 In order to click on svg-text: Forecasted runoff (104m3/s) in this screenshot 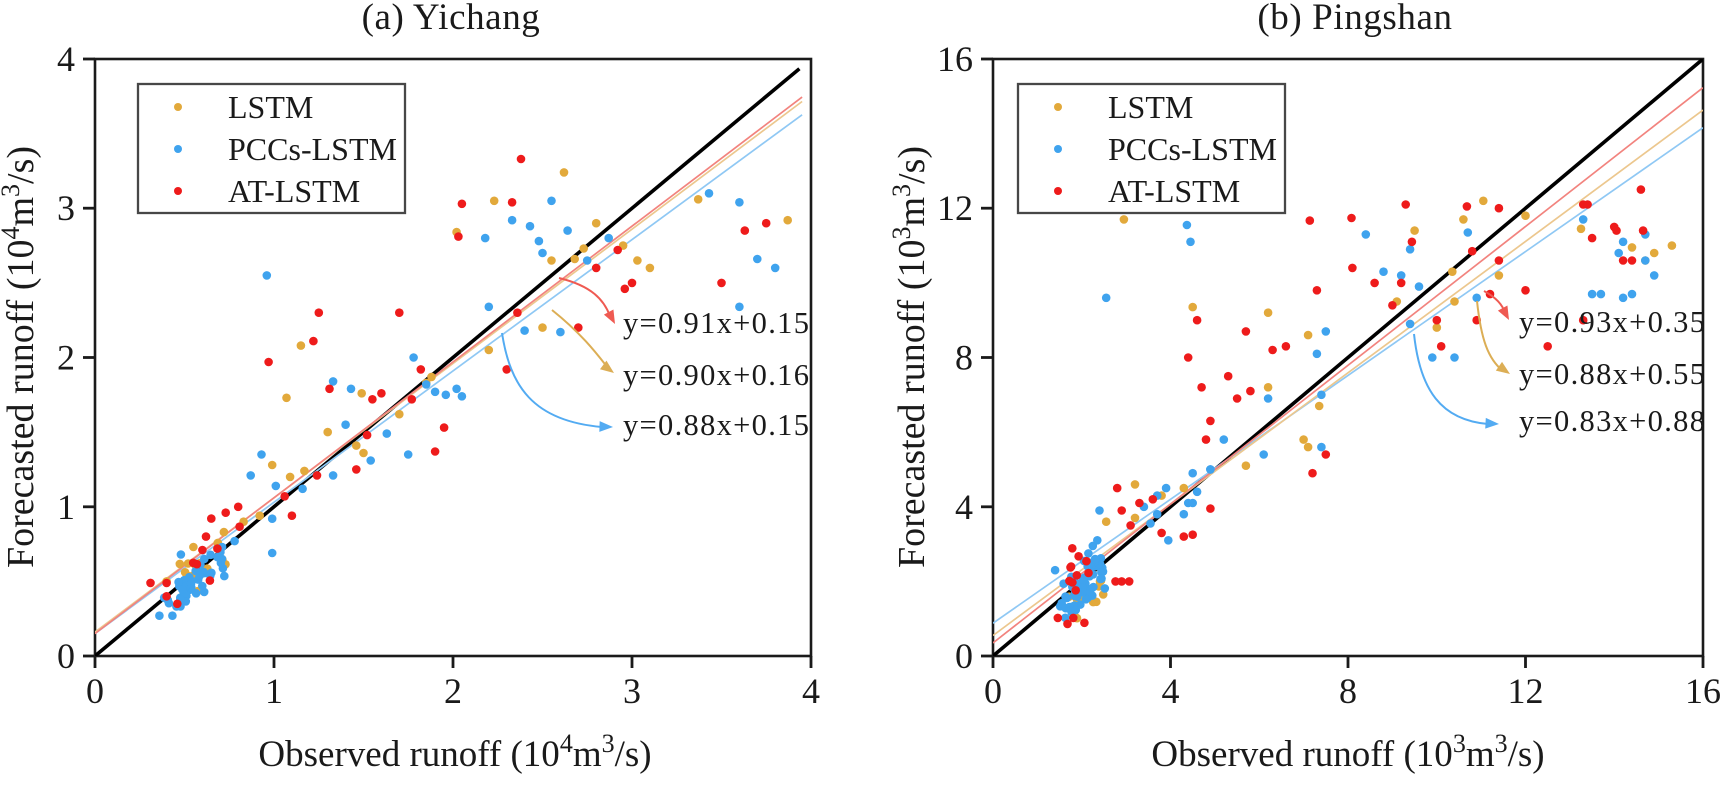, I will do `click(21, 357)`.